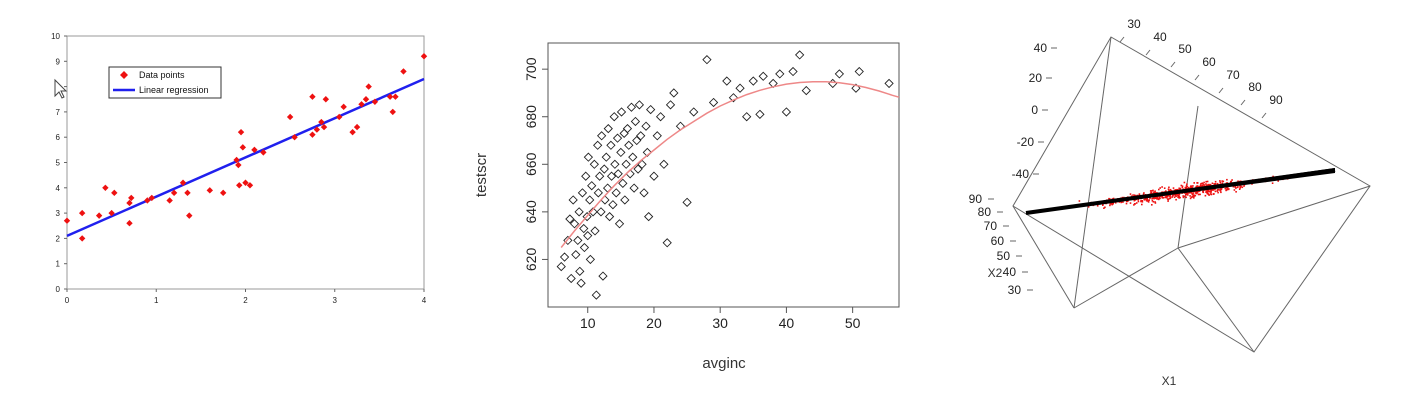 Image resolution: width=1411 pixels, height=419 pixels. Describe the element at coordinates (165, 82) in the screenshot. I see `legend-box` at that location.